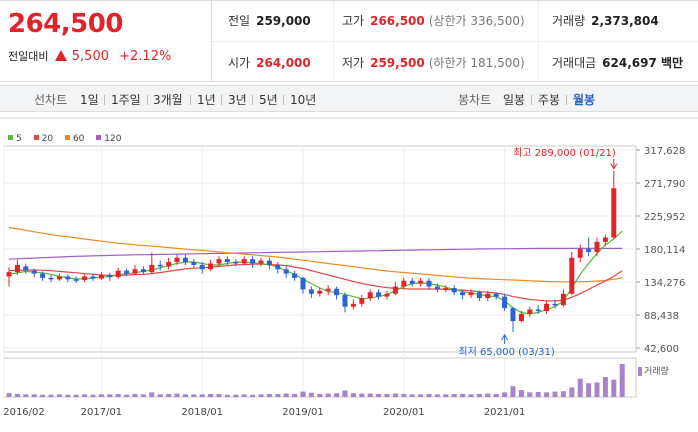 Image resolution: width=698 pixels, height=432 pixels. Describe the element at coordinates (303, 100) in the screenshot. I see `period-10y: 10년` at that location.